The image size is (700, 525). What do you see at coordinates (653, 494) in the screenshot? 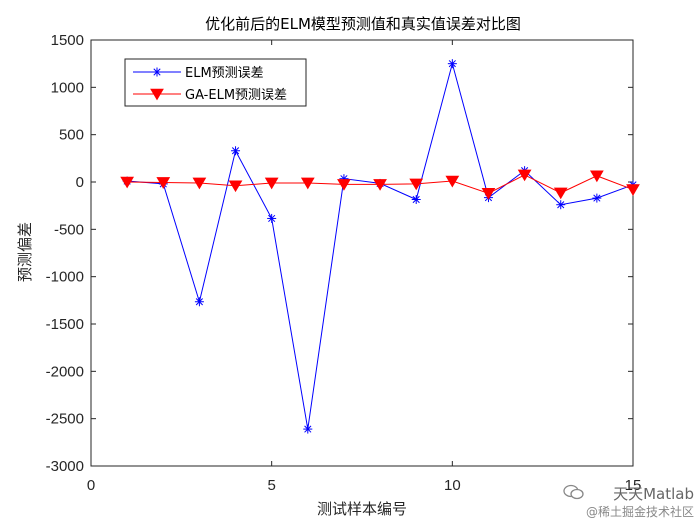
I see `watermark-title: 天天Matlab` at bounding box center [653, 494].